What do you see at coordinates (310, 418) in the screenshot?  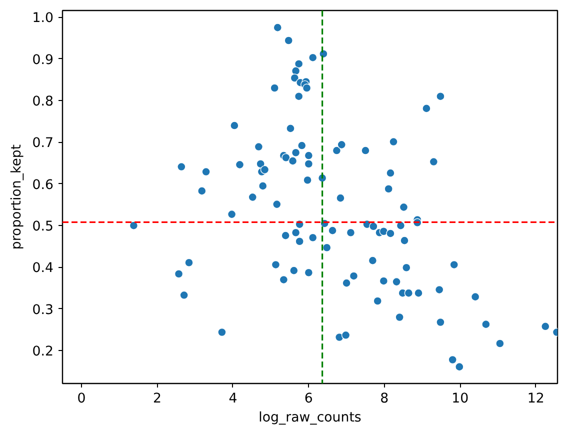 I see `x-axis-title: log_raw_counts` at bounding box center [310, 418].